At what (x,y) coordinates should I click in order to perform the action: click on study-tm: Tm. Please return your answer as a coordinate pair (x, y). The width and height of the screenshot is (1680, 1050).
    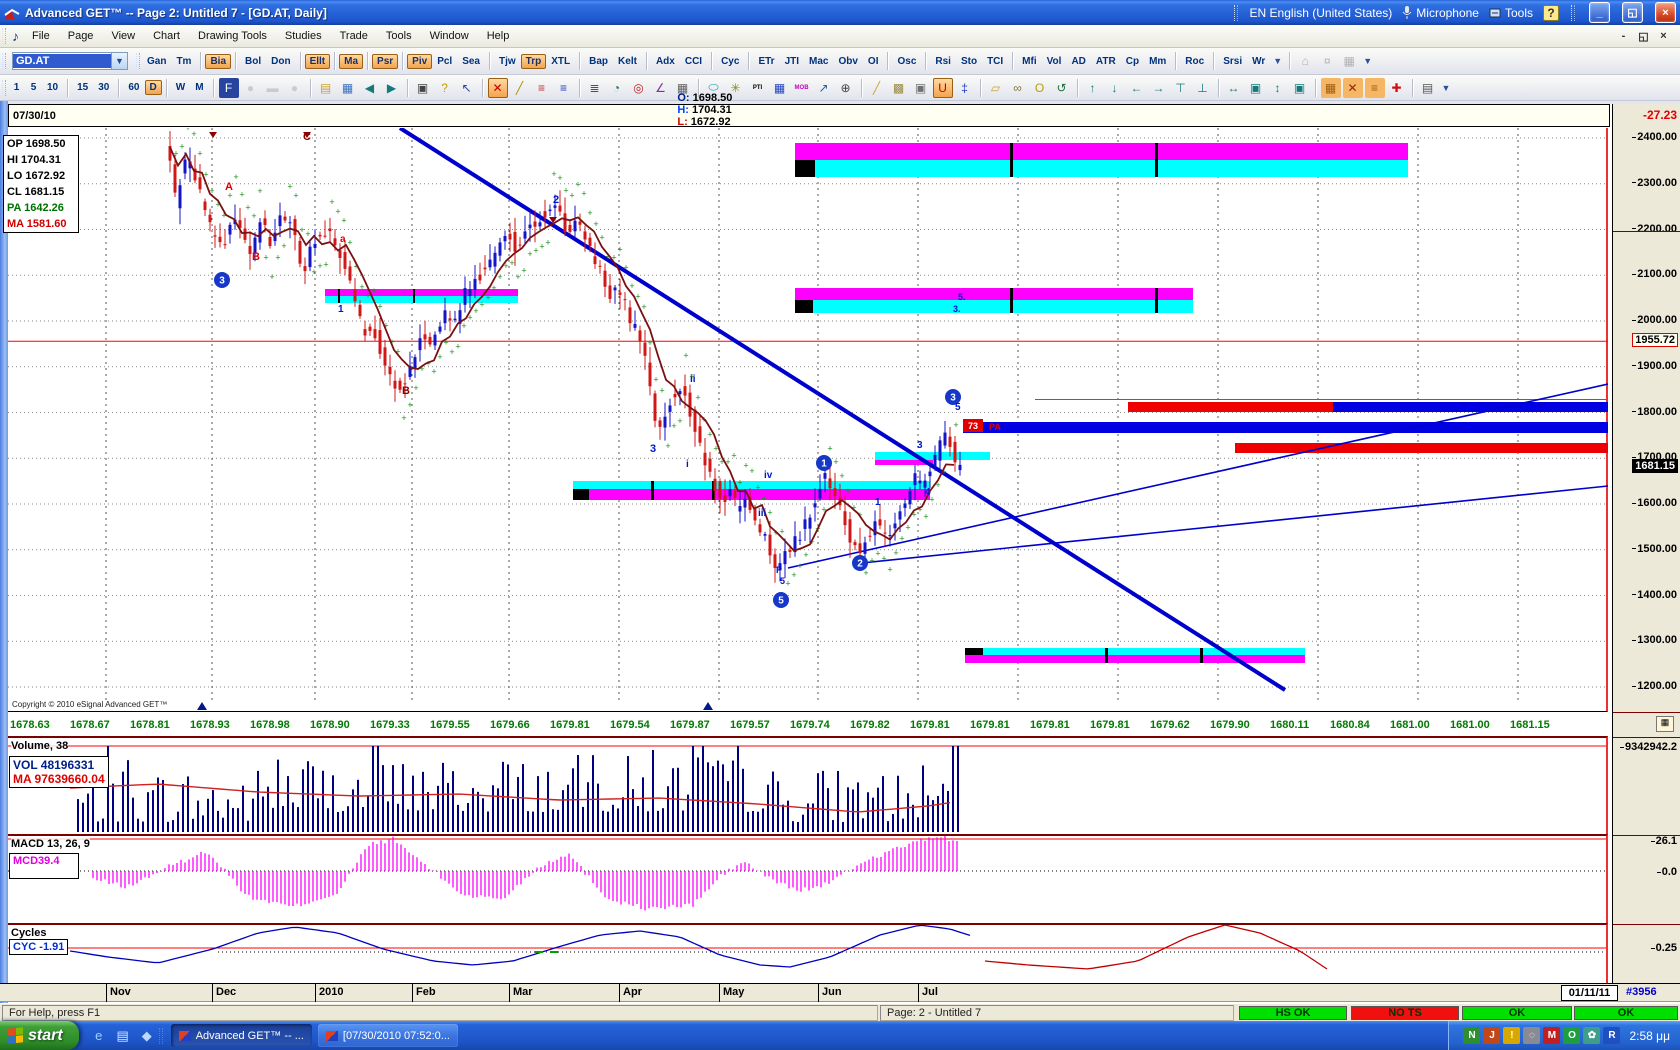
    Looking at the image, I should click on (184, 61).